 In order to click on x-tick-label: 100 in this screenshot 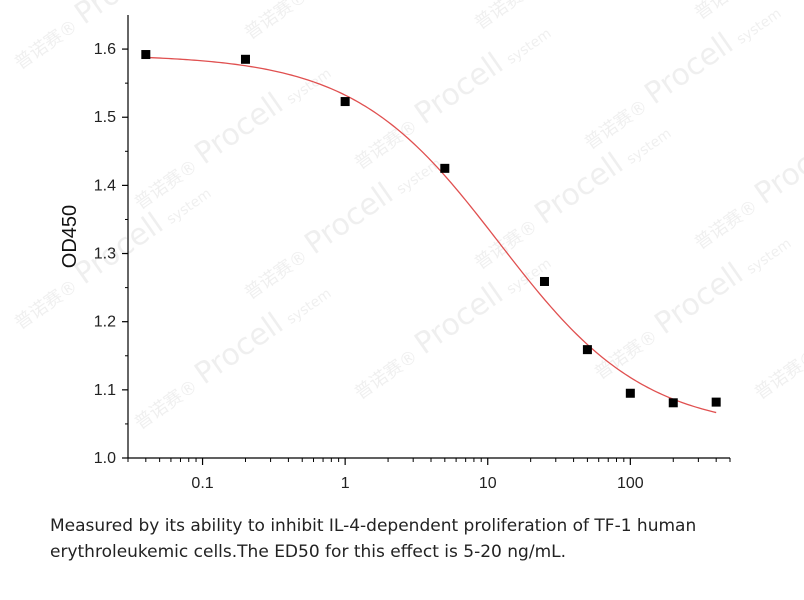, I will do `click(630, 483)`.